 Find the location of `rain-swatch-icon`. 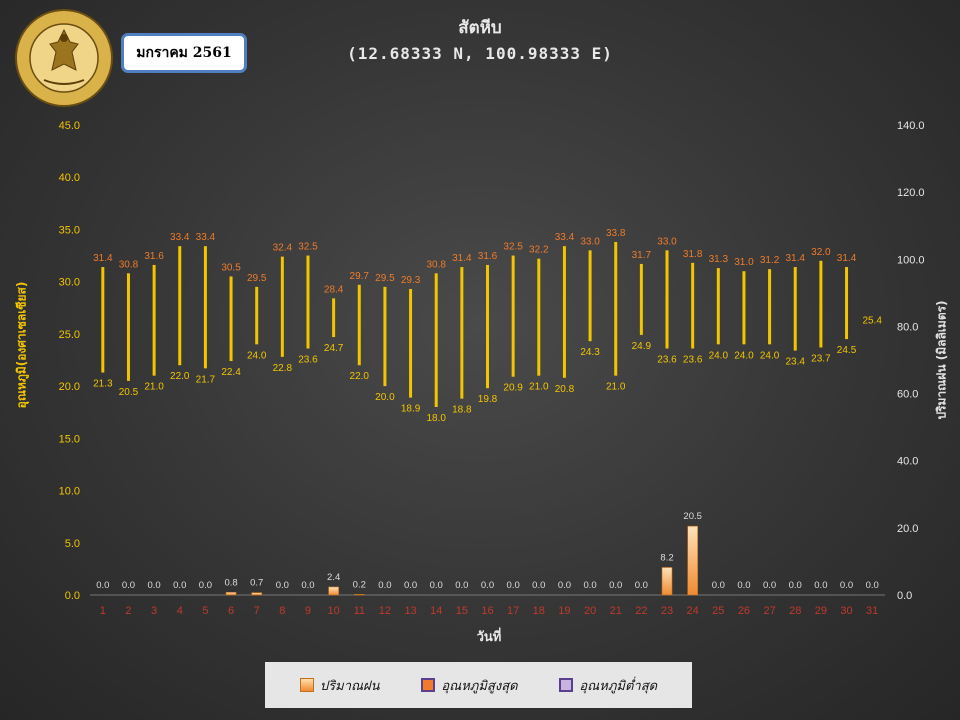

rain-swatch-icon is located at coordinates (306, 685).